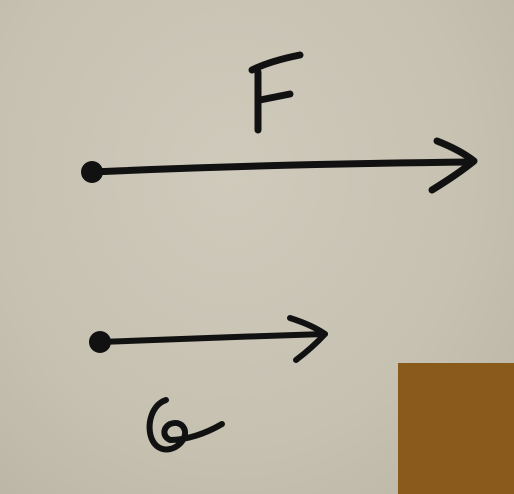 The image size is (514, 494). I want to click on vector-g-label, so click(185, 425).